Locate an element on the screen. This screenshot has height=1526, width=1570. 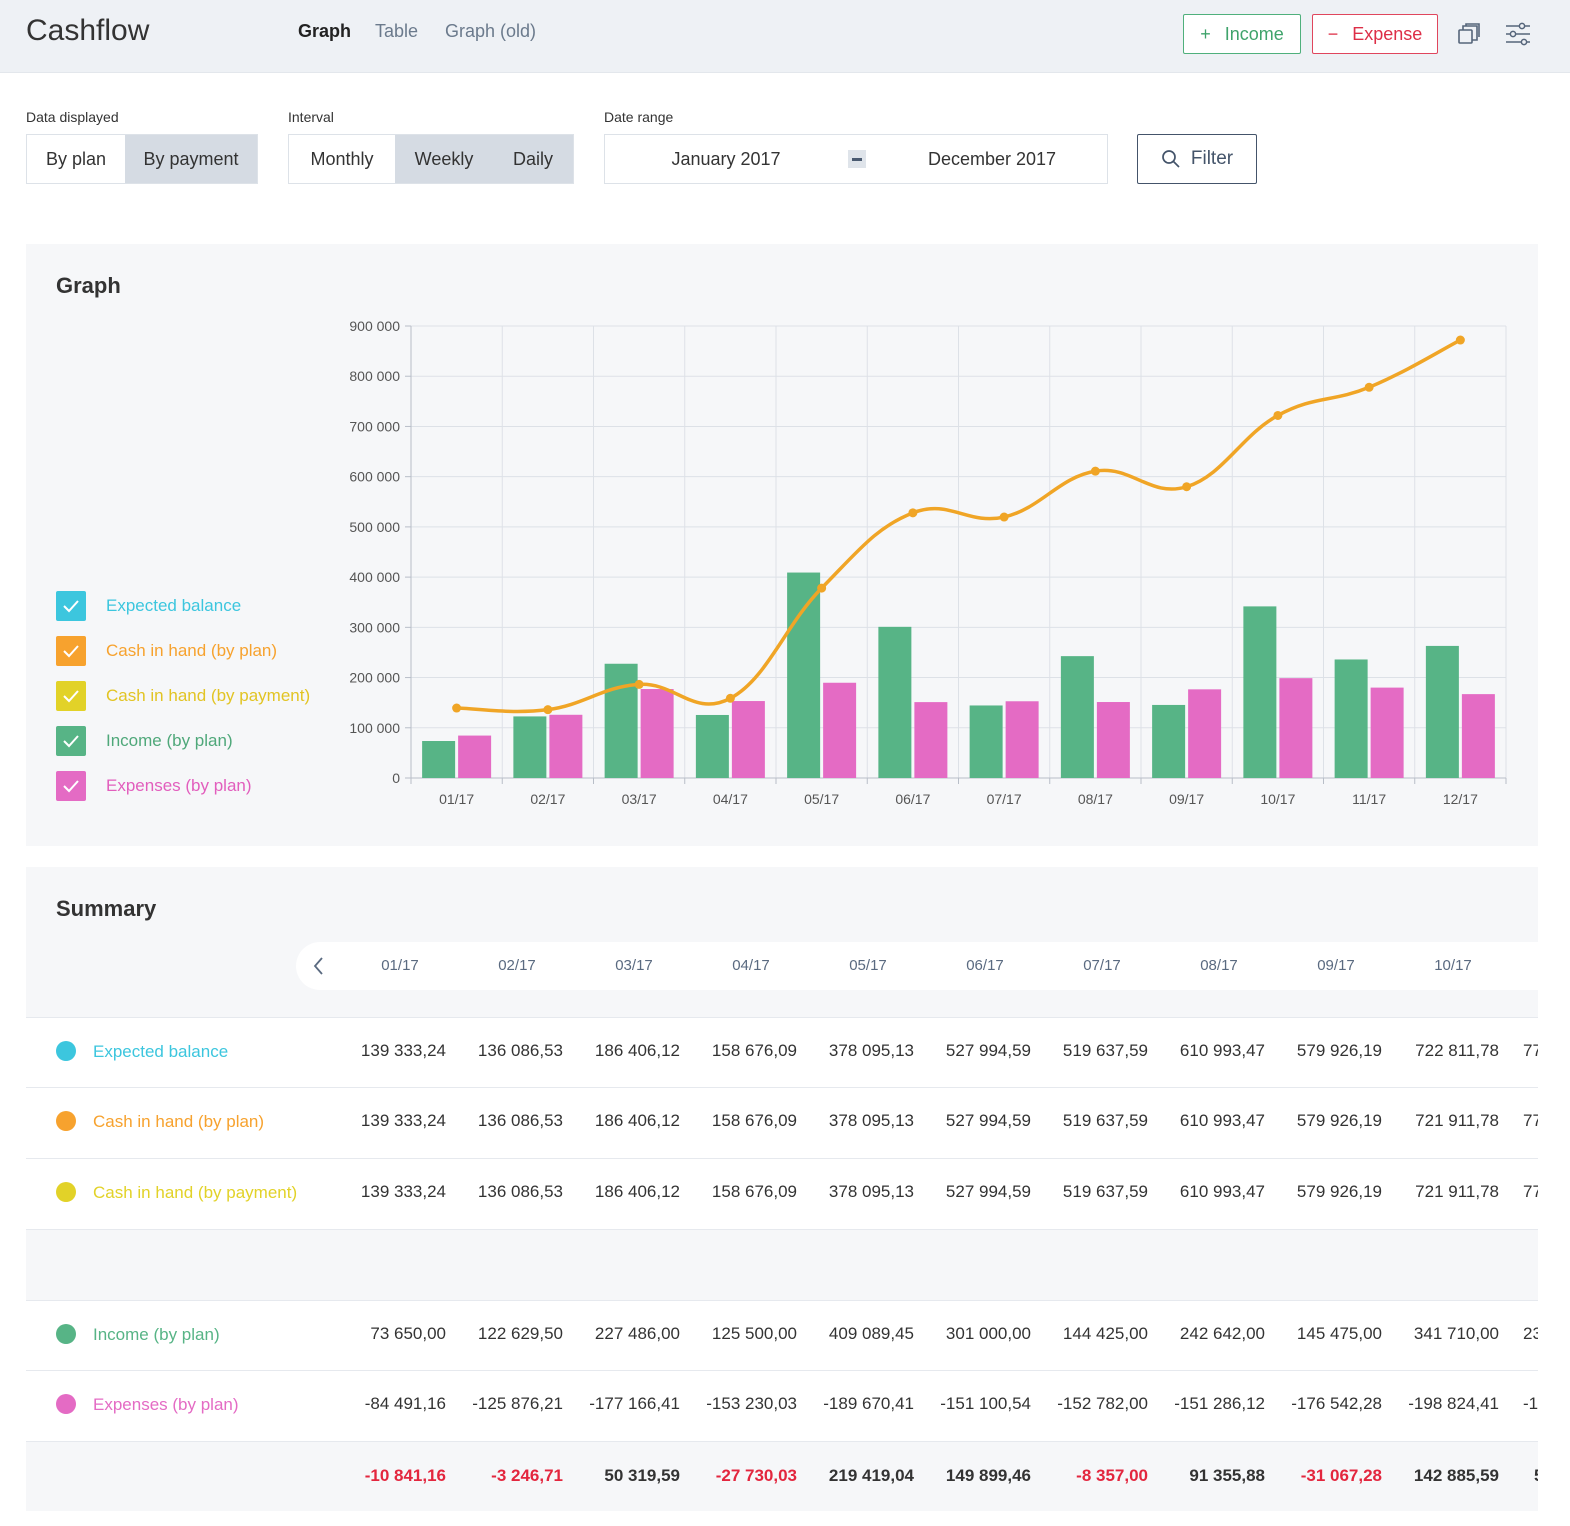
y-tick-label: 700 000 is located at coordinates (374, 426).